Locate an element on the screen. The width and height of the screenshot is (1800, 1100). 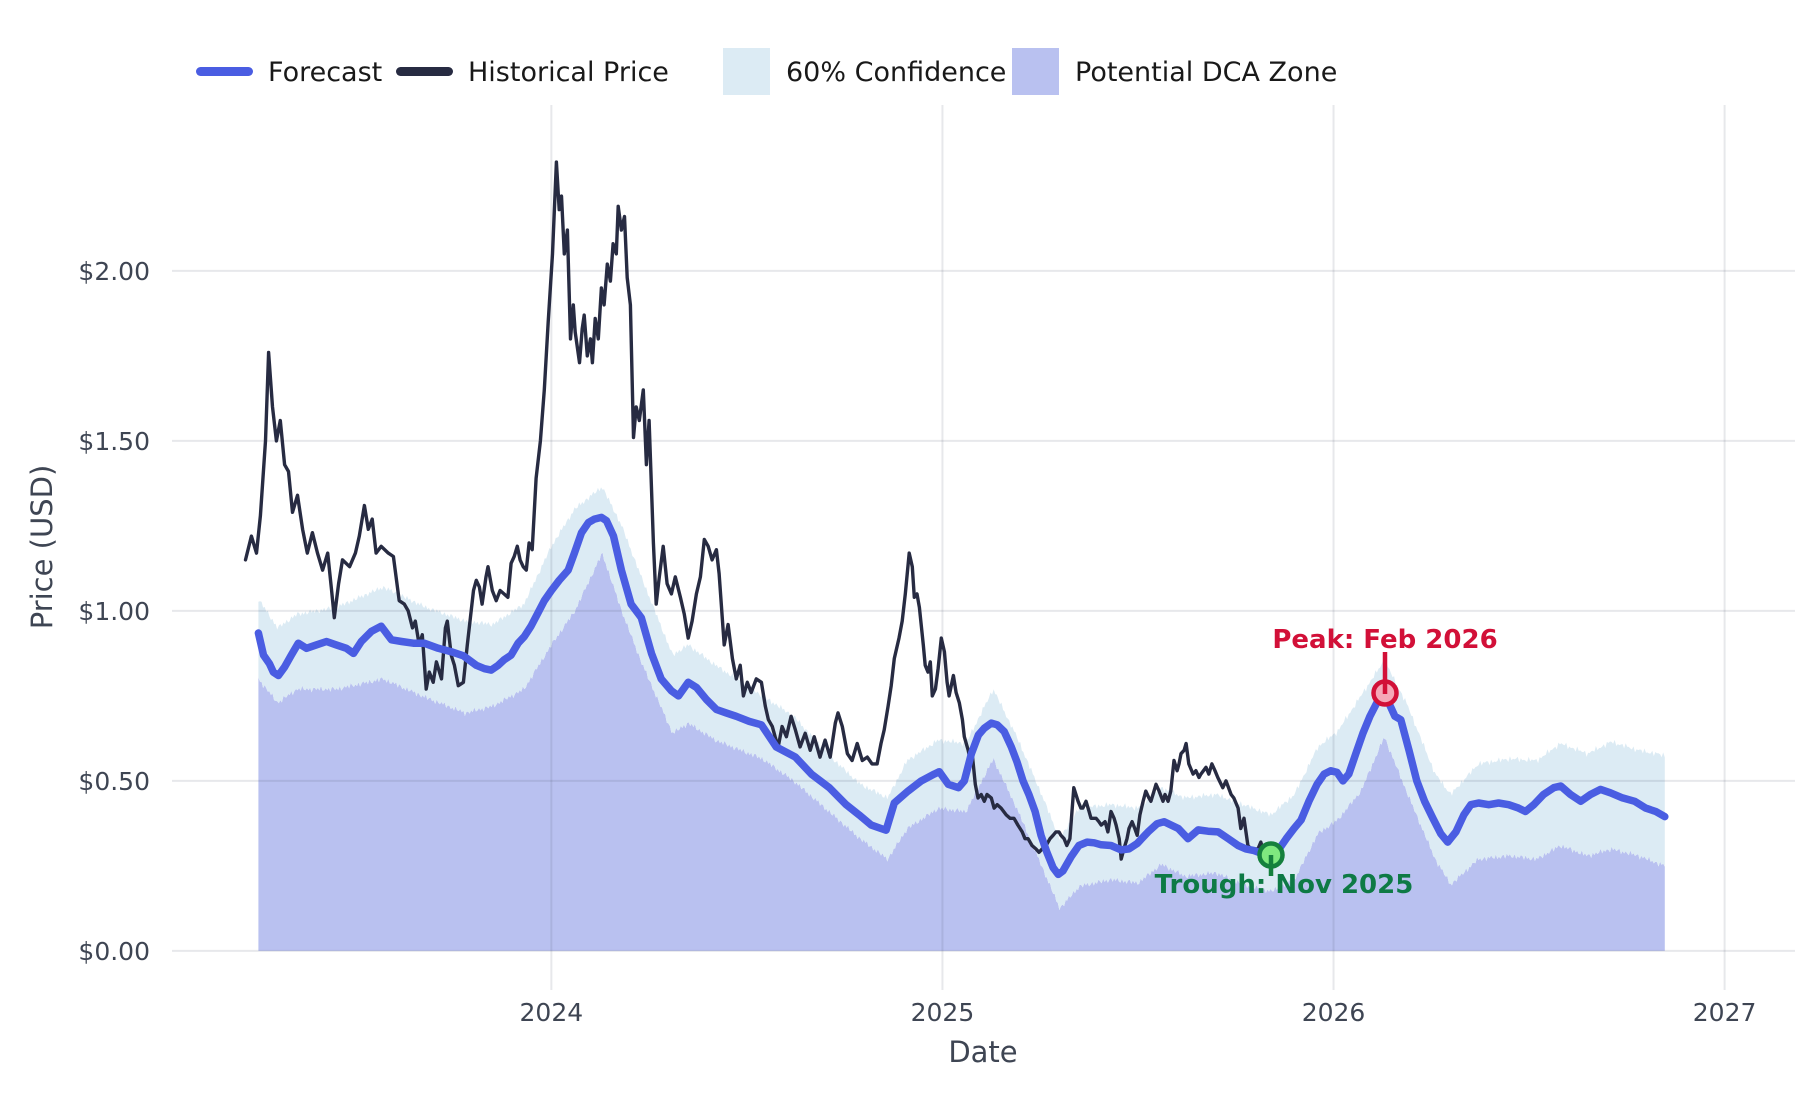
peak-annotation: Peak: Feb 2026 is located at coordinates (1385, 666).